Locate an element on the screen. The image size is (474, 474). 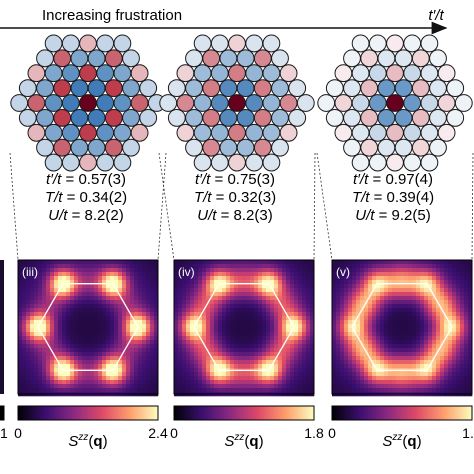
param-line: t′/t = 0.57(3) is located at coordinates (86, 179).